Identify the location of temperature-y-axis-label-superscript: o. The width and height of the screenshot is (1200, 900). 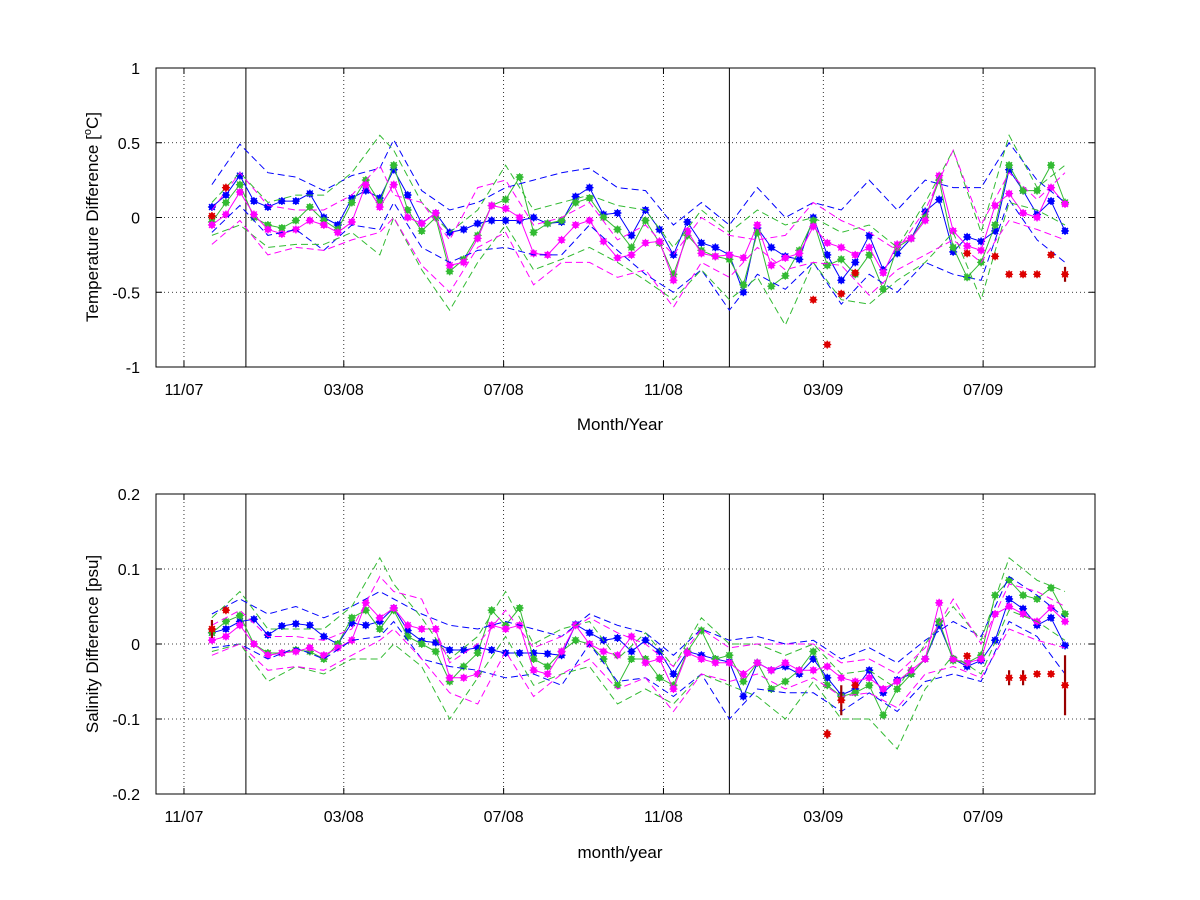
(88, 132).